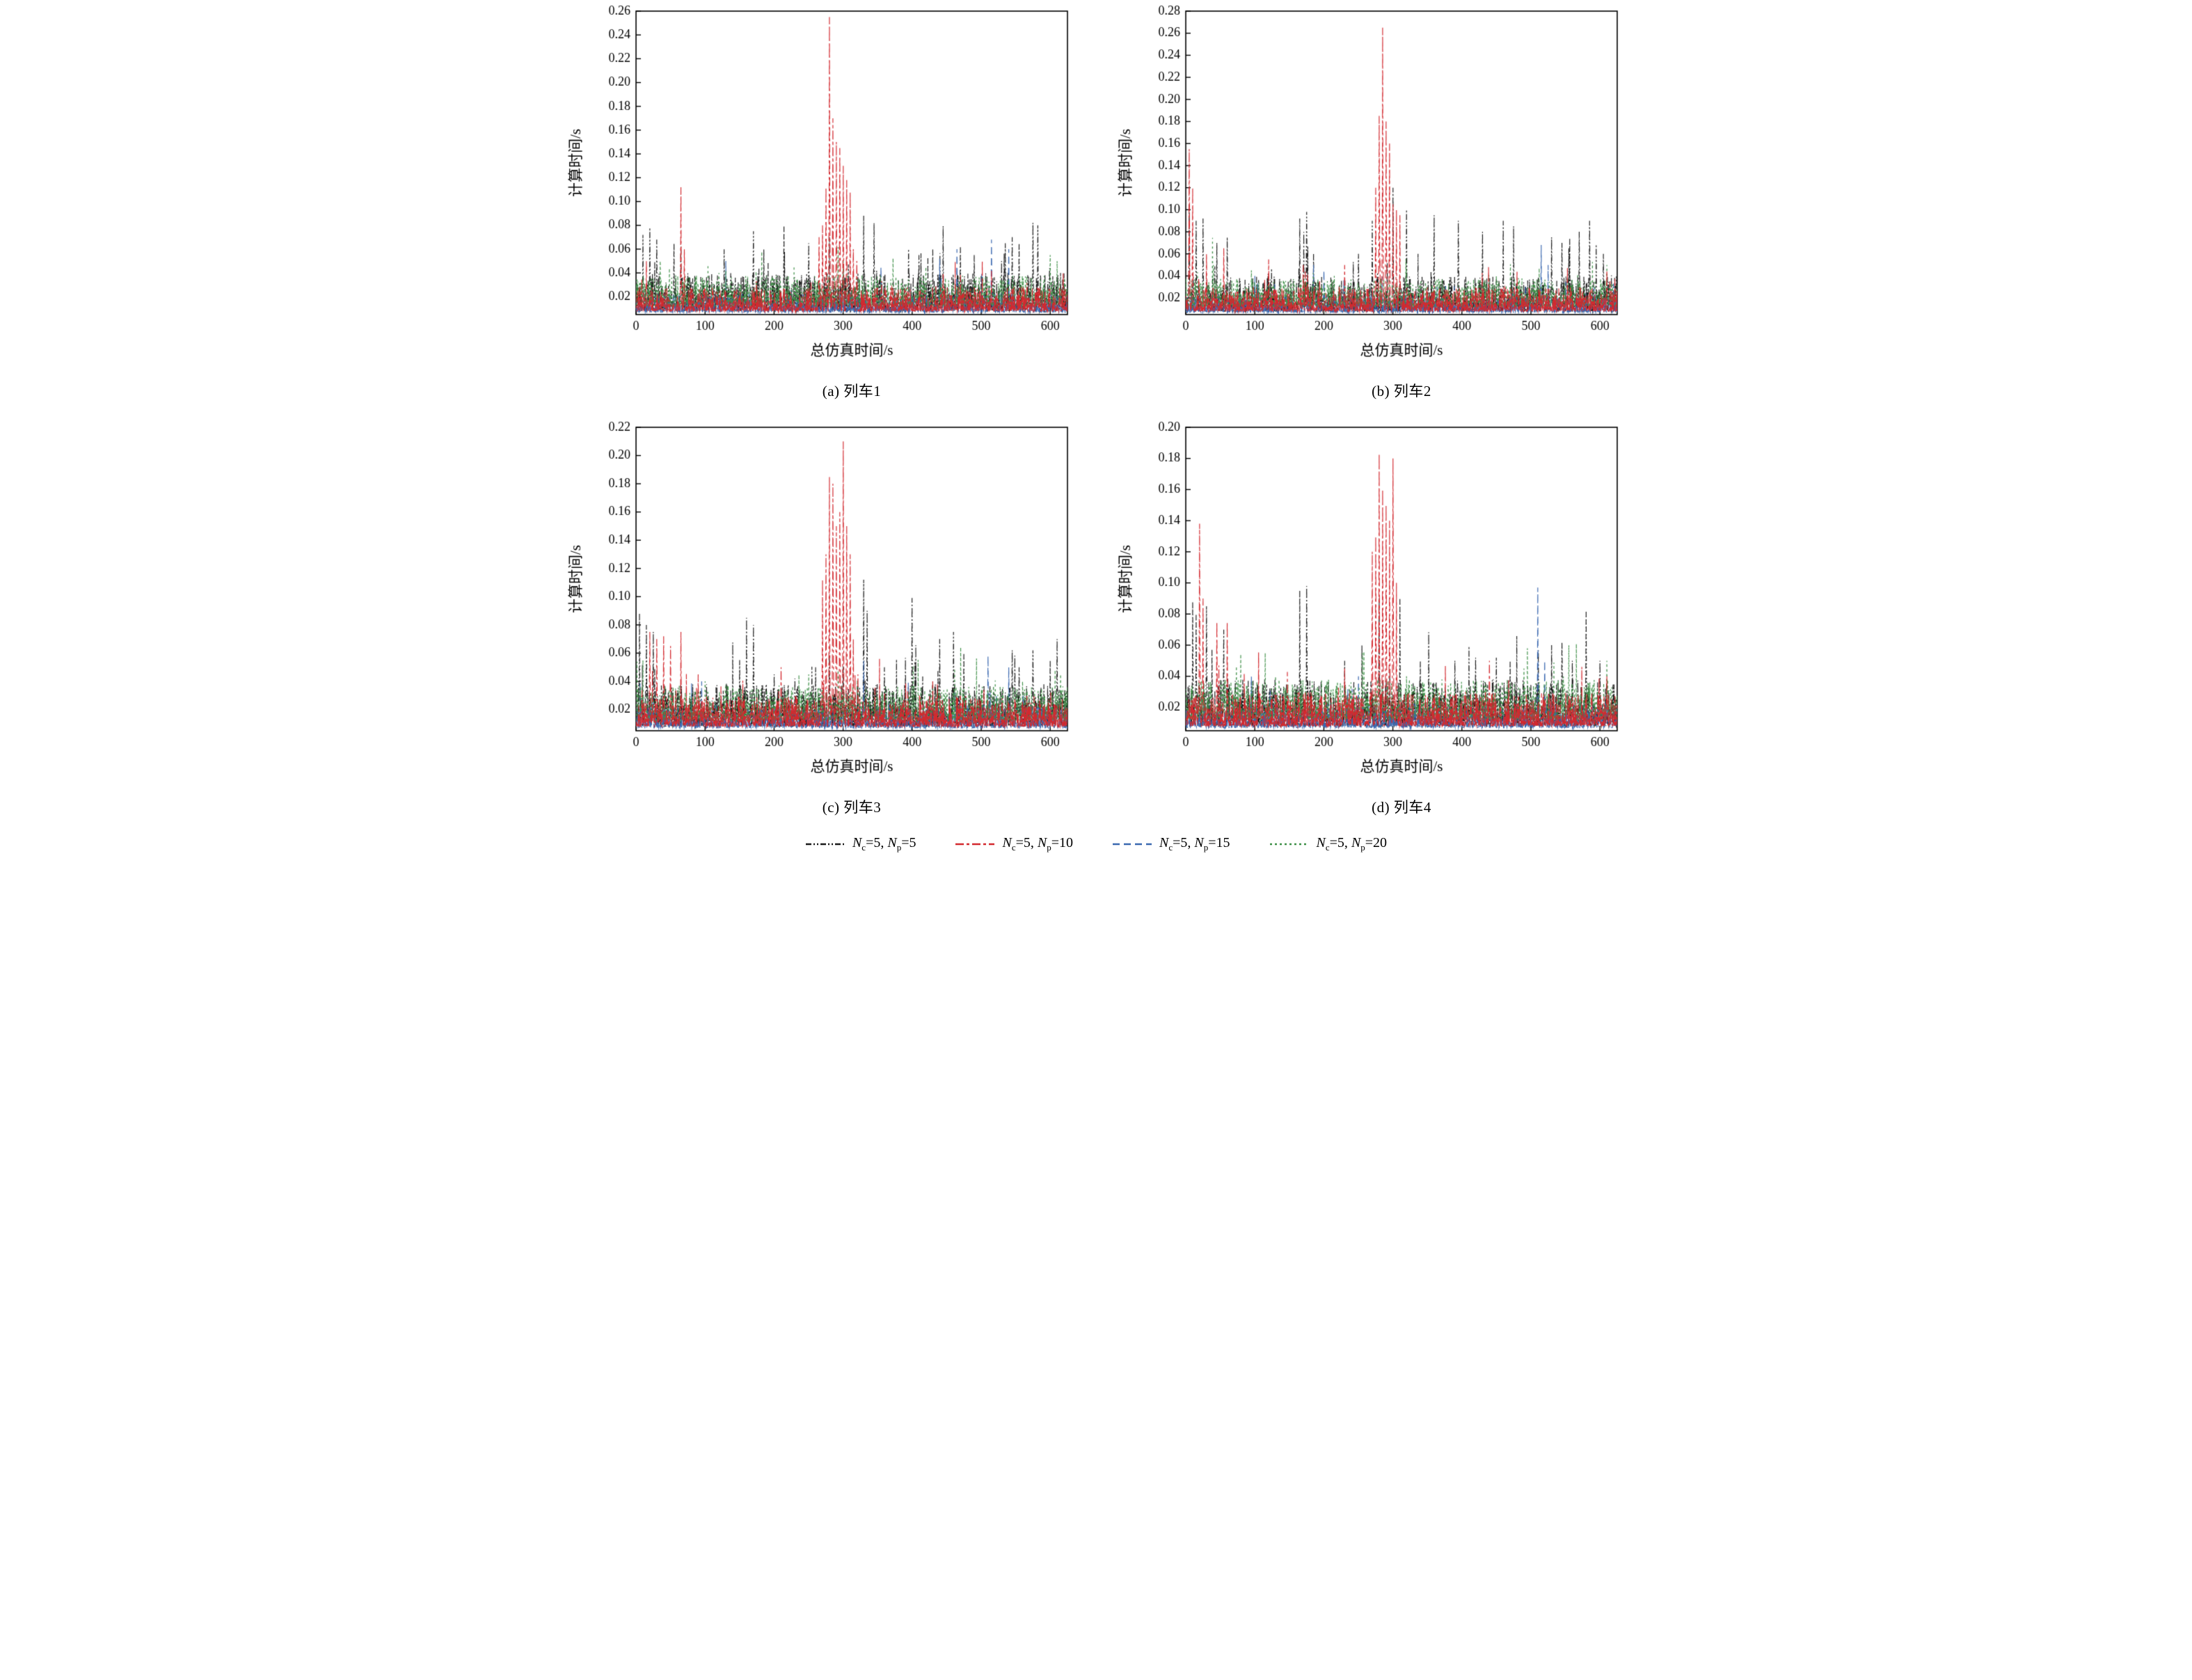  I want to click on subplot-train2: (b) 列车2, so click(1371, 202).